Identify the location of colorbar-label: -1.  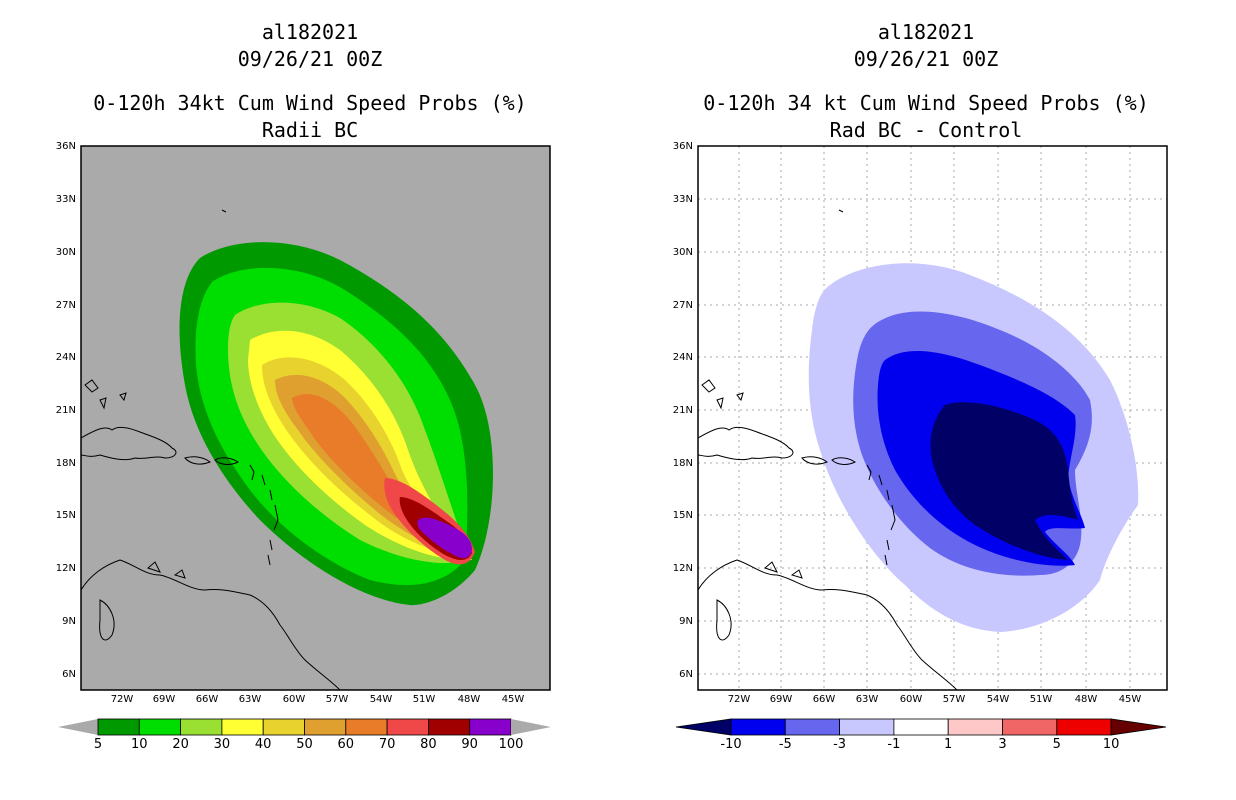
(894, 744).